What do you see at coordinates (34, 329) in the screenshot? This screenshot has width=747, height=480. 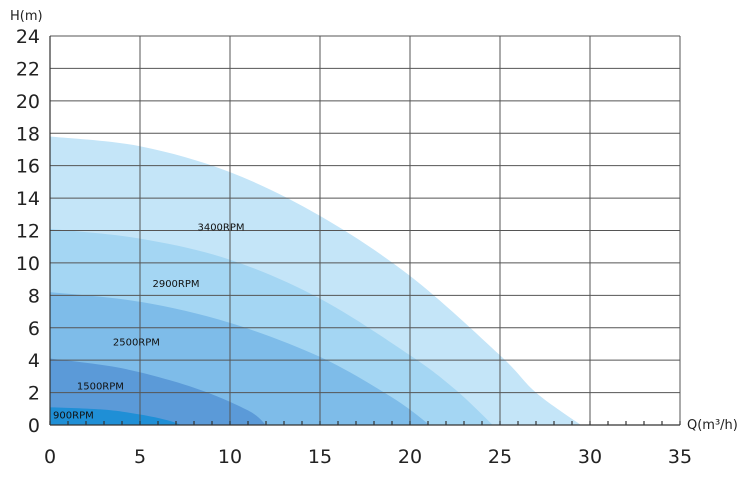 I see `y-tick-label: 6` at bounding box center [34, 329].